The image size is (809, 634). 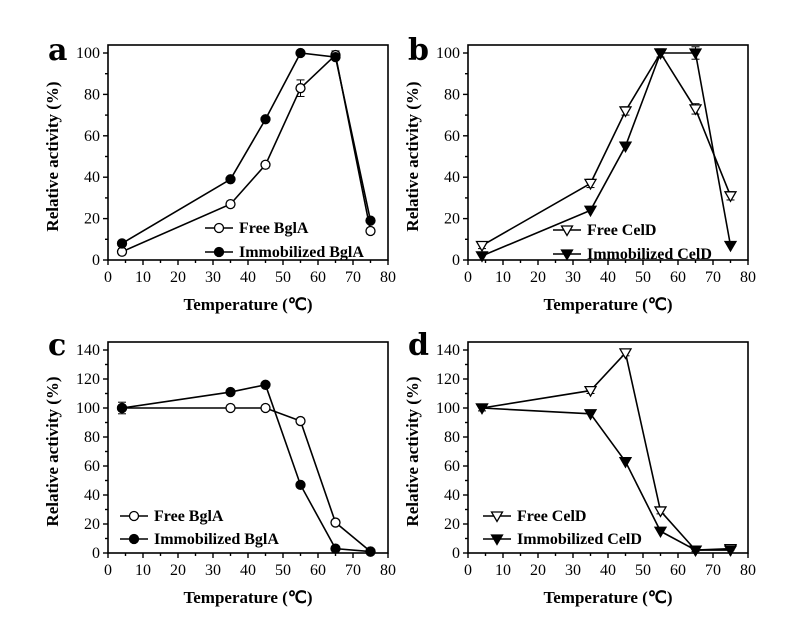 I want to click on y-tick-label: 140, so click(x=88, y=350).